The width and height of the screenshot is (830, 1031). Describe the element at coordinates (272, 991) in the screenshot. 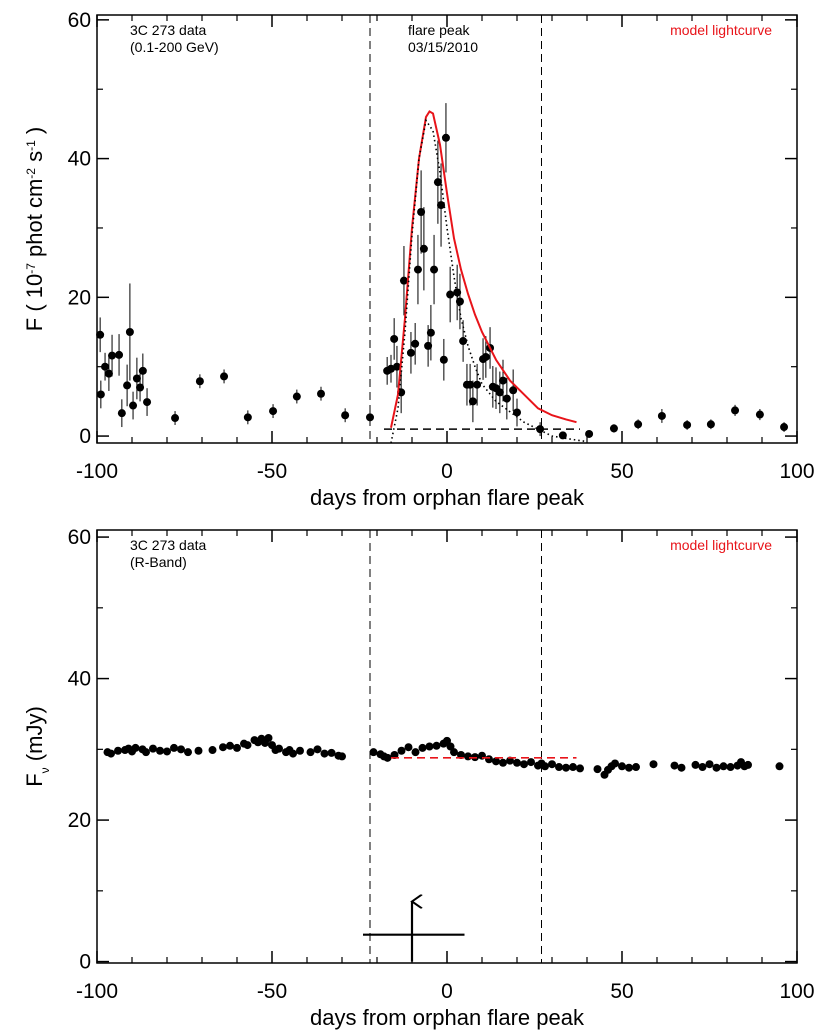

I see `x-tick-label: -50` at that location.